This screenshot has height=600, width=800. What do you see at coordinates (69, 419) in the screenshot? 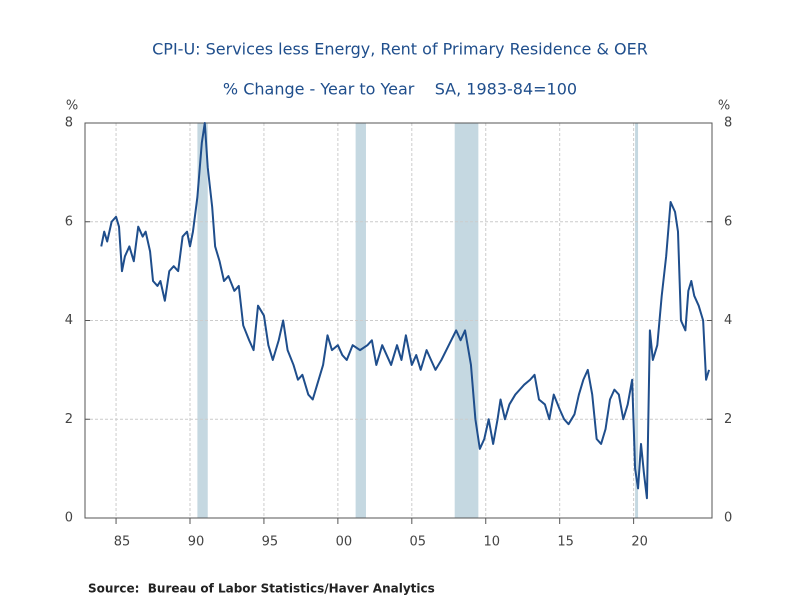
I see `y-tick-label: 2` at bounding box center [69, 419].